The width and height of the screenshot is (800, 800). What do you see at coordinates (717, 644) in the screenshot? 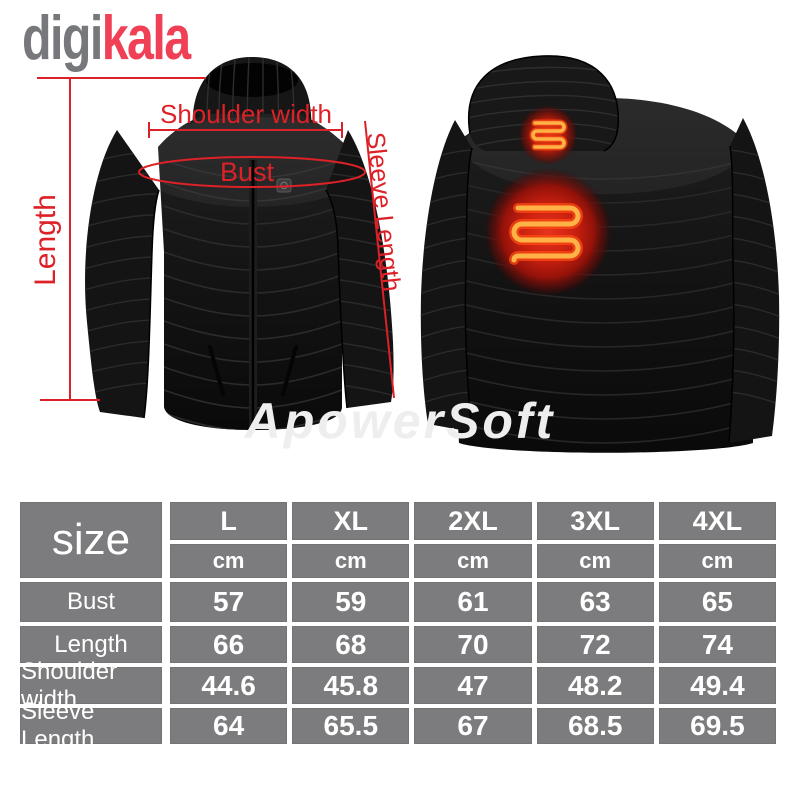
I see `table-cell: 74` at bounding box center [717, 644].